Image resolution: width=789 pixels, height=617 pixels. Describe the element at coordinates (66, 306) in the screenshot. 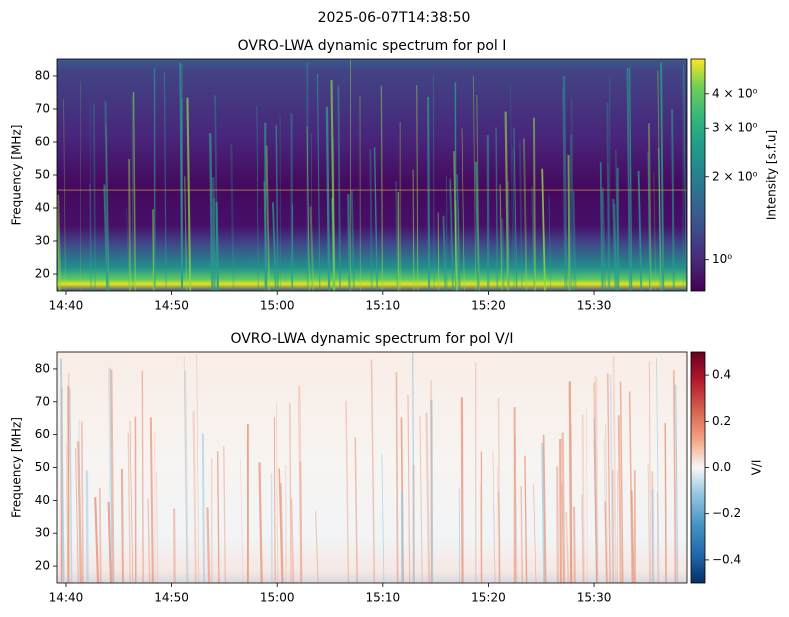

I see `x-tick-label: 14:40` at that location.